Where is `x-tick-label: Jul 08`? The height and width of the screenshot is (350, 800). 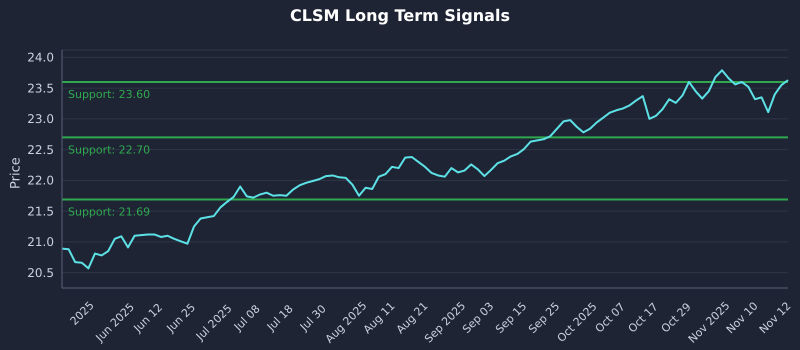 x-tick-label: Jul 08 is located at coordinates (246, 318).